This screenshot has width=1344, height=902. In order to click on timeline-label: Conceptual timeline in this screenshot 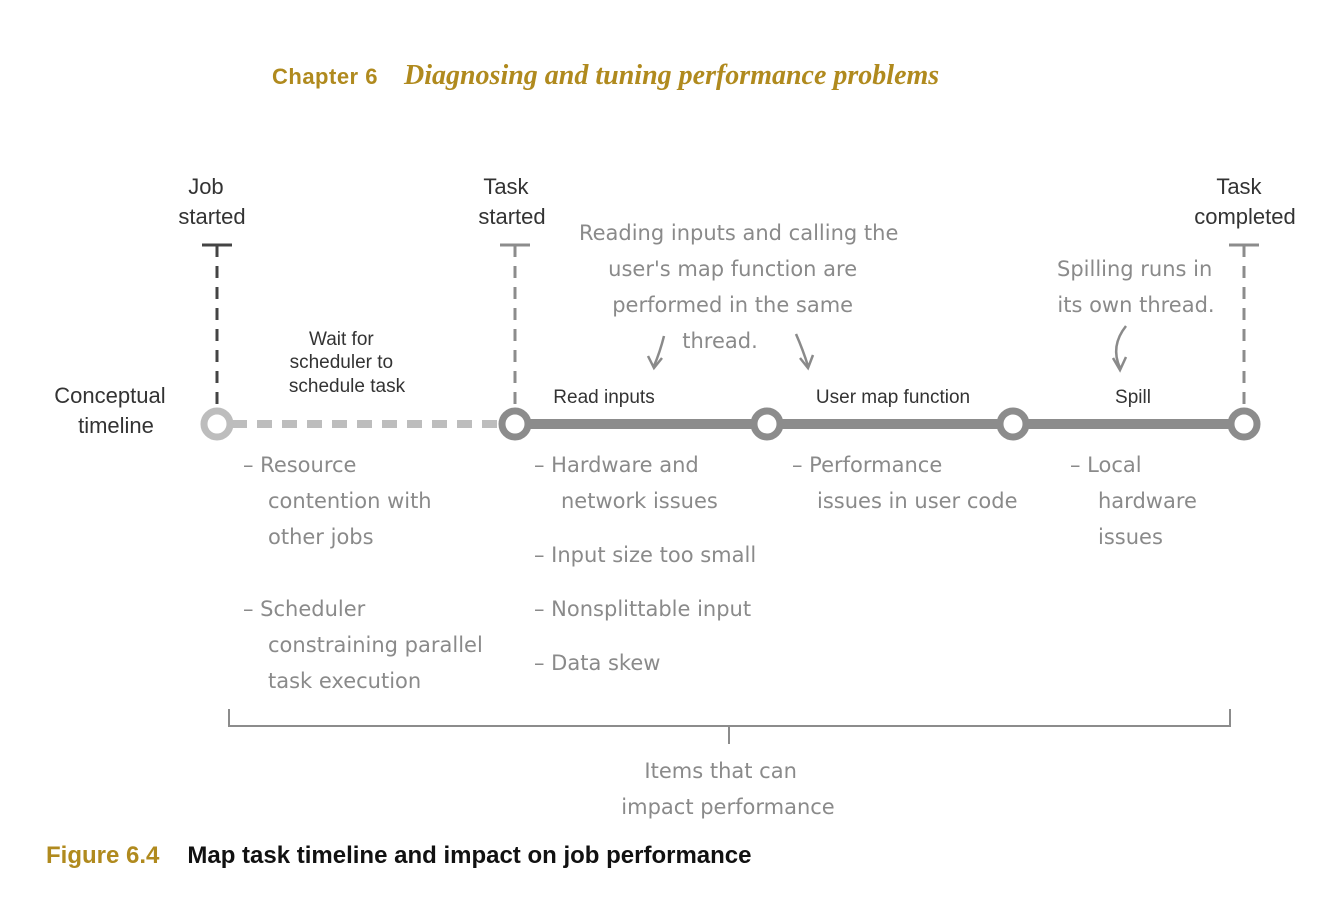, I will do `click(112, 410)`.